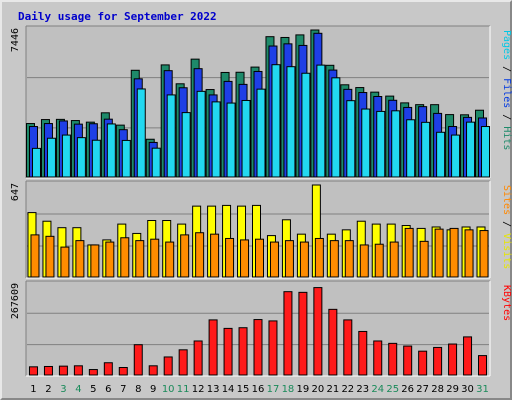 This screenshot has width=512, height=400. Describe the element at coordinates (332, 389) in the screenshot. I see `day-label-21: 21` at that location.